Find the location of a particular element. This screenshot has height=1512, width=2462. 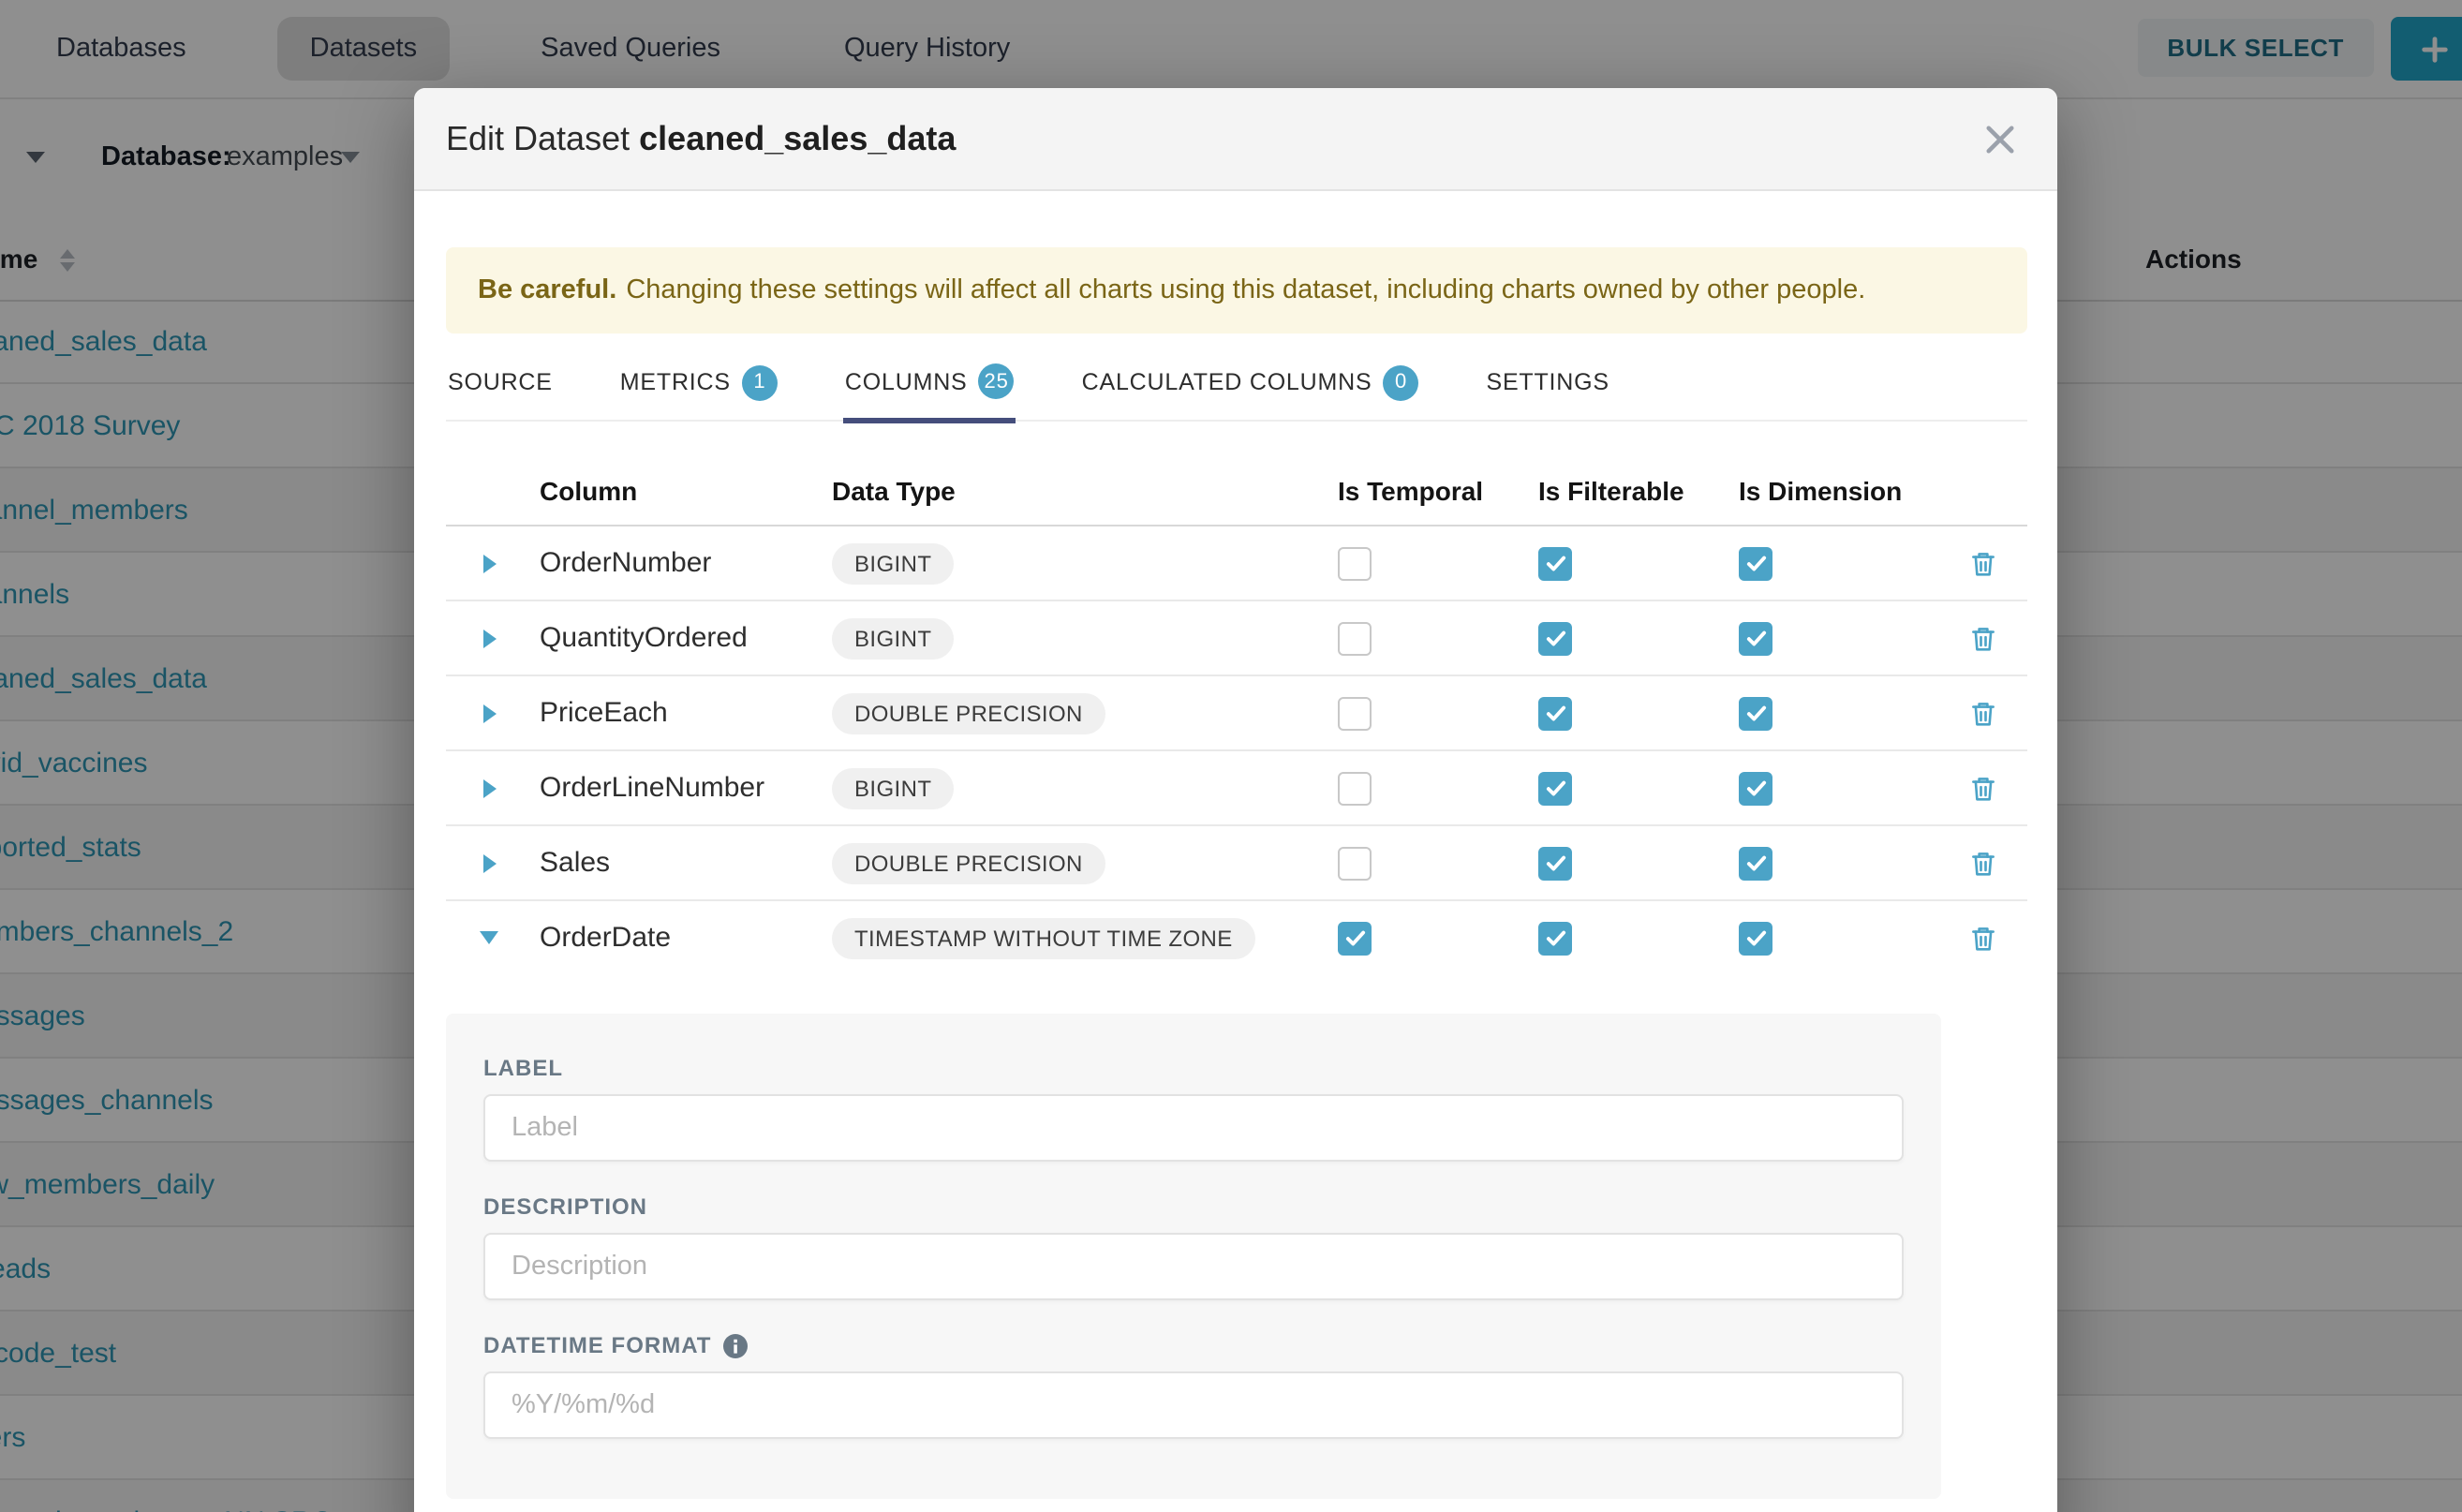

close-button is located at coordinates (1999, 139).